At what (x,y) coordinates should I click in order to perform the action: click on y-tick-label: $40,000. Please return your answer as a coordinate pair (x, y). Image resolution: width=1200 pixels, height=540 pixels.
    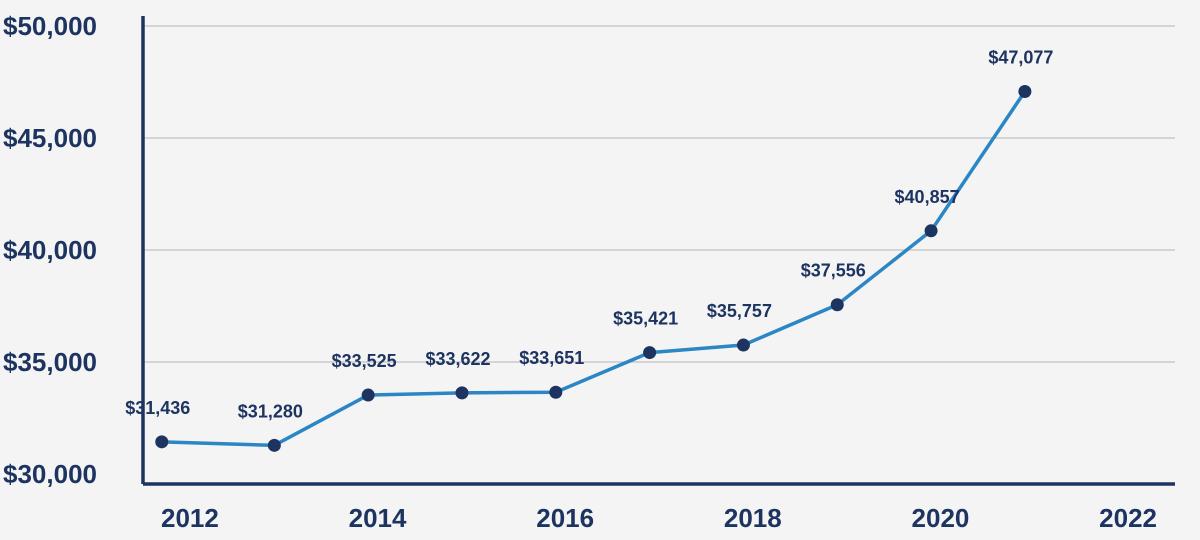
    Looking at the image, I should click on (50, 250).